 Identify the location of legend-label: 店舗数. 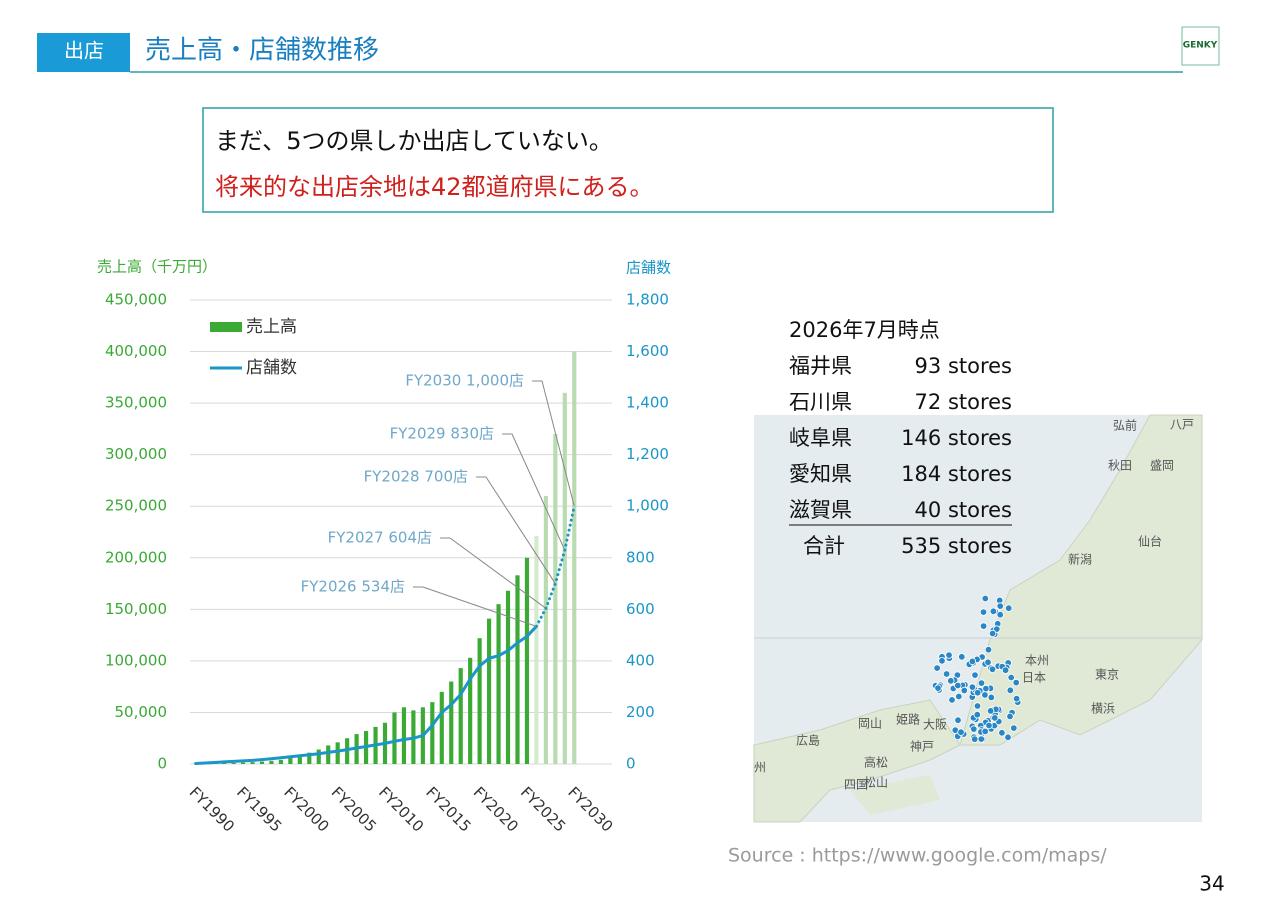
(271, 368).